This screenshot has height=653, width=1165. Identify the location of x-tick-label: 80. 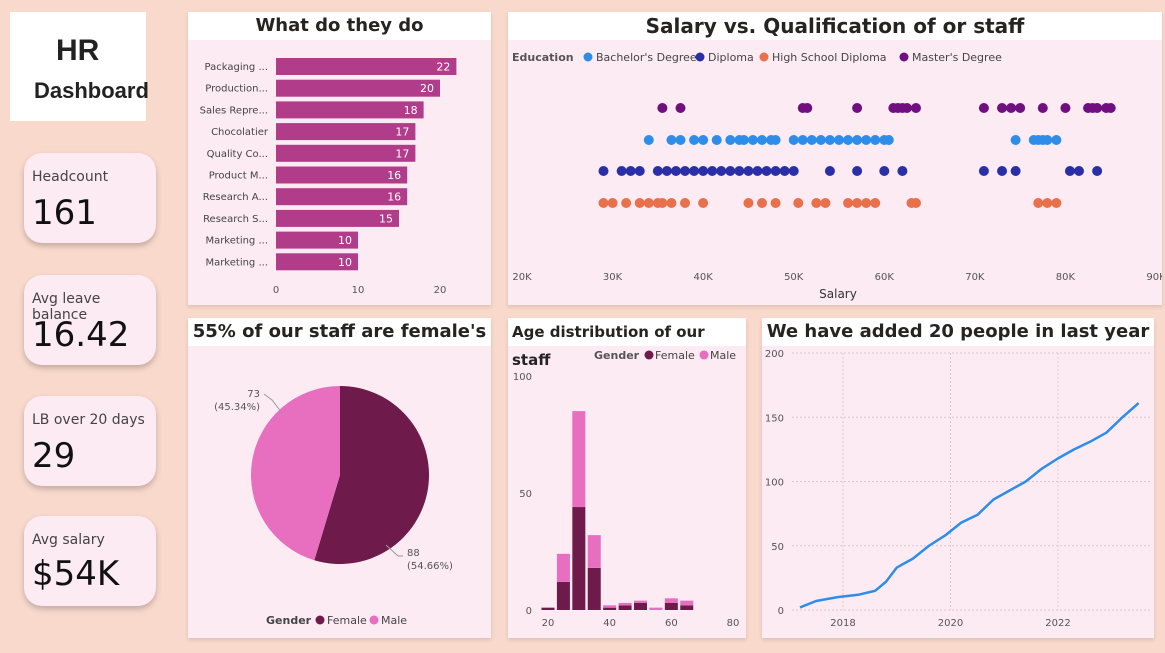
(733, 623).